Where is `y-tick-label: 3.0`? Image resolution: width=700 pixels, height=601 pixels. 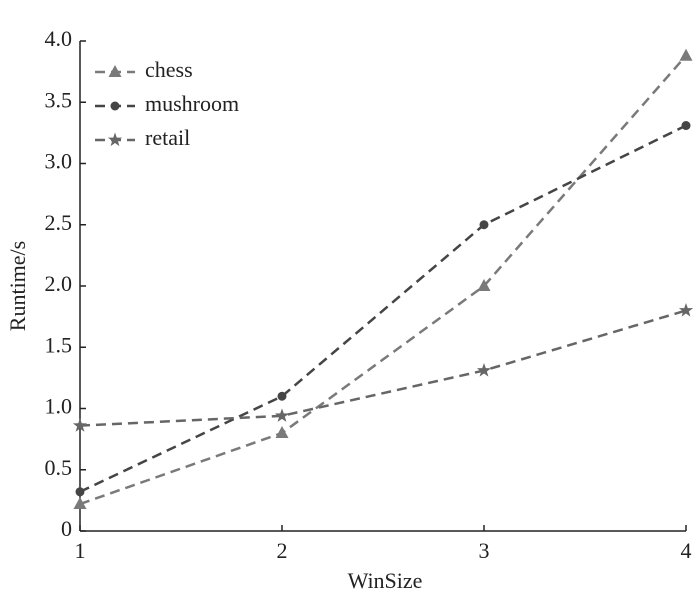 y-tick-label: 3.0 is located at coordinates (59, 161).